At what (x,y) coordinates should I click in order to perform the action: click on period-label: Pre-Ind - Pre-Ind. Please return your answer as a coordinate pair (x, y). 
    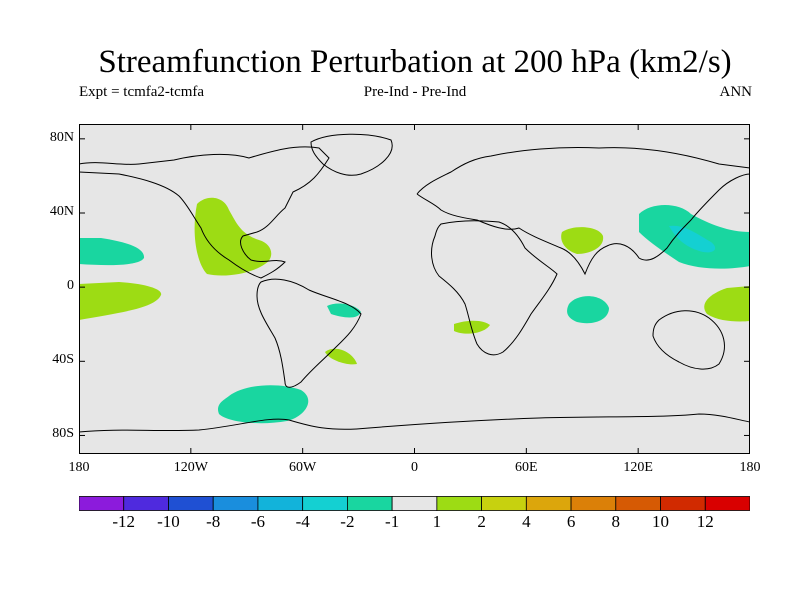
    Looking at the image, I should click on (415, 92).